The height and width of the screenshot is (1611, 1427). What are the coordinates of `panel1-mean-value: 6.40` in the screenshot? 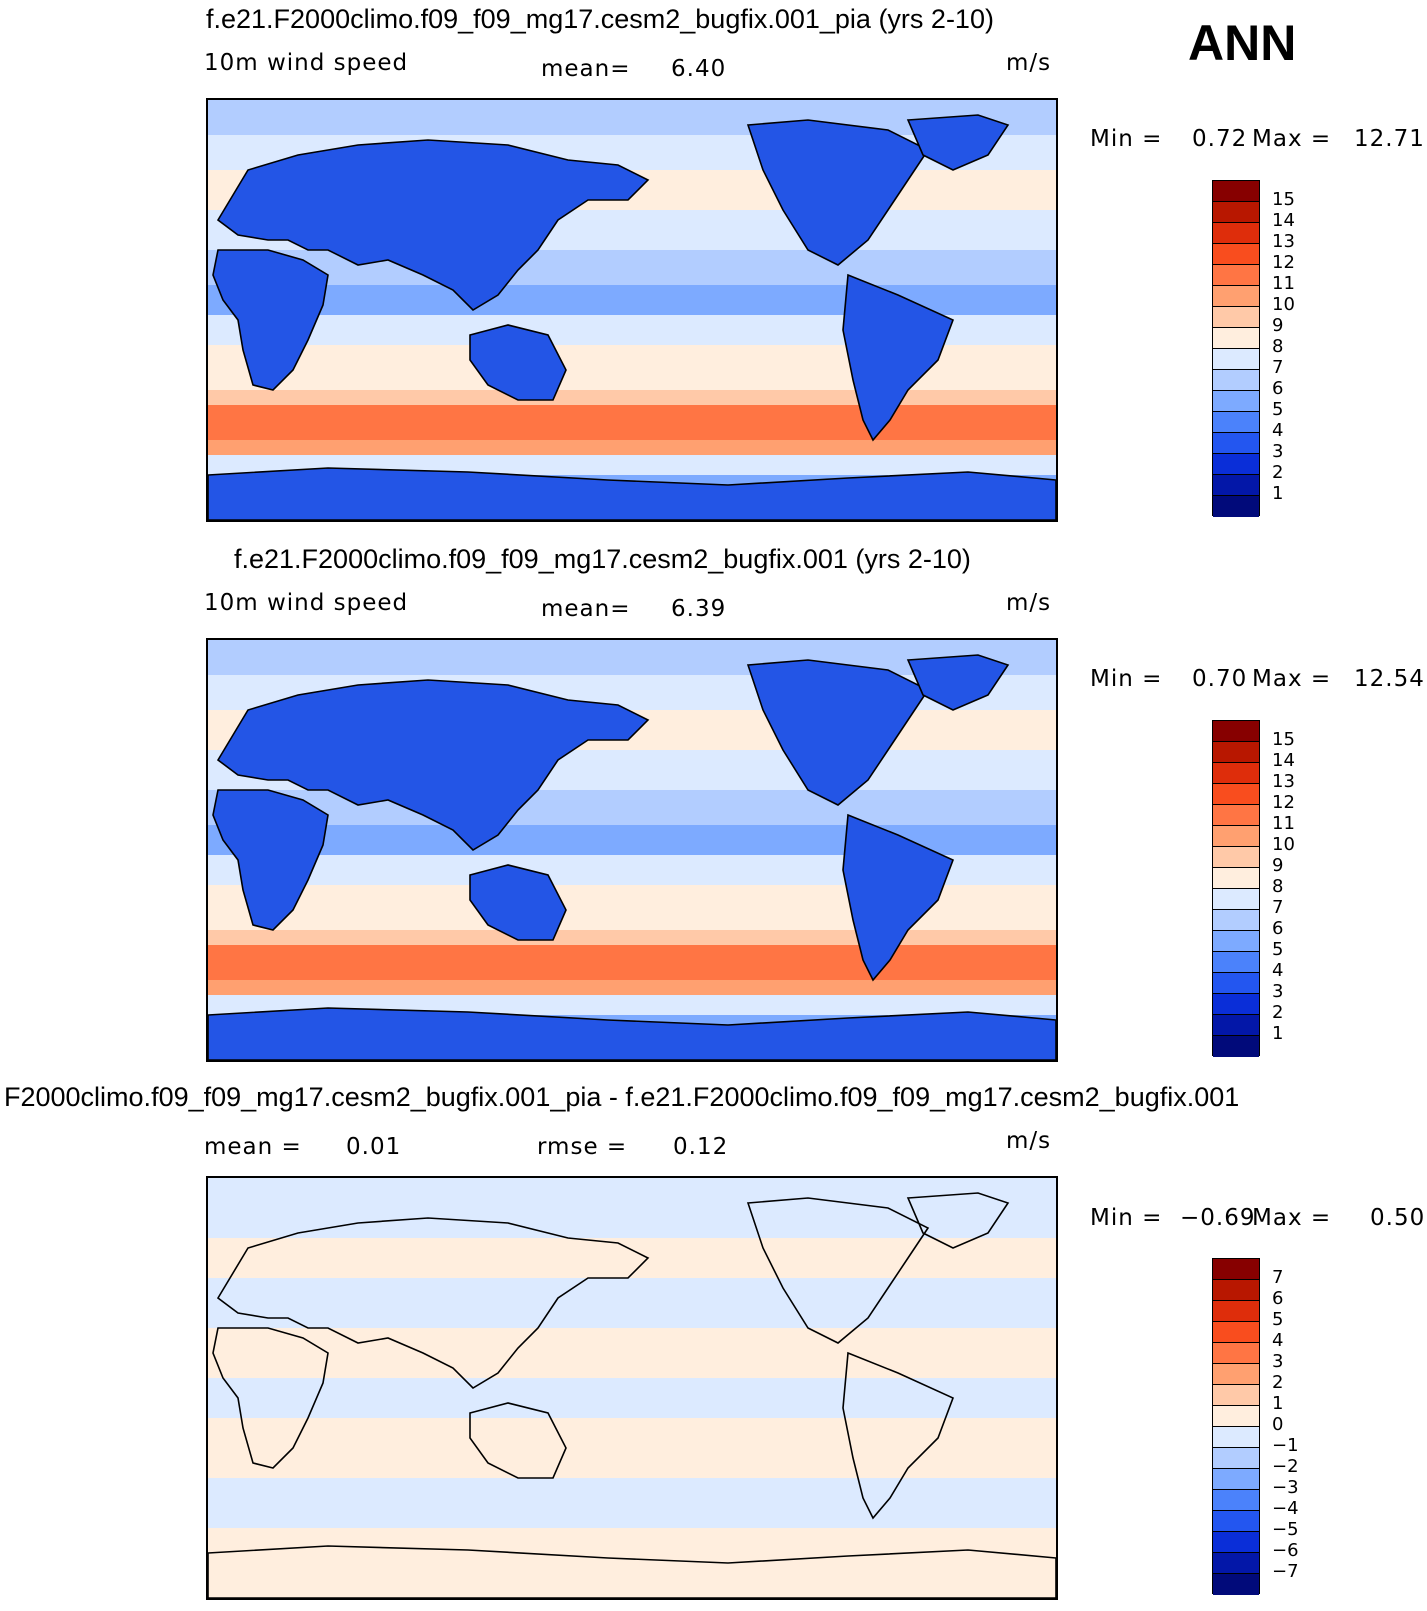 It's located at (699, 69).